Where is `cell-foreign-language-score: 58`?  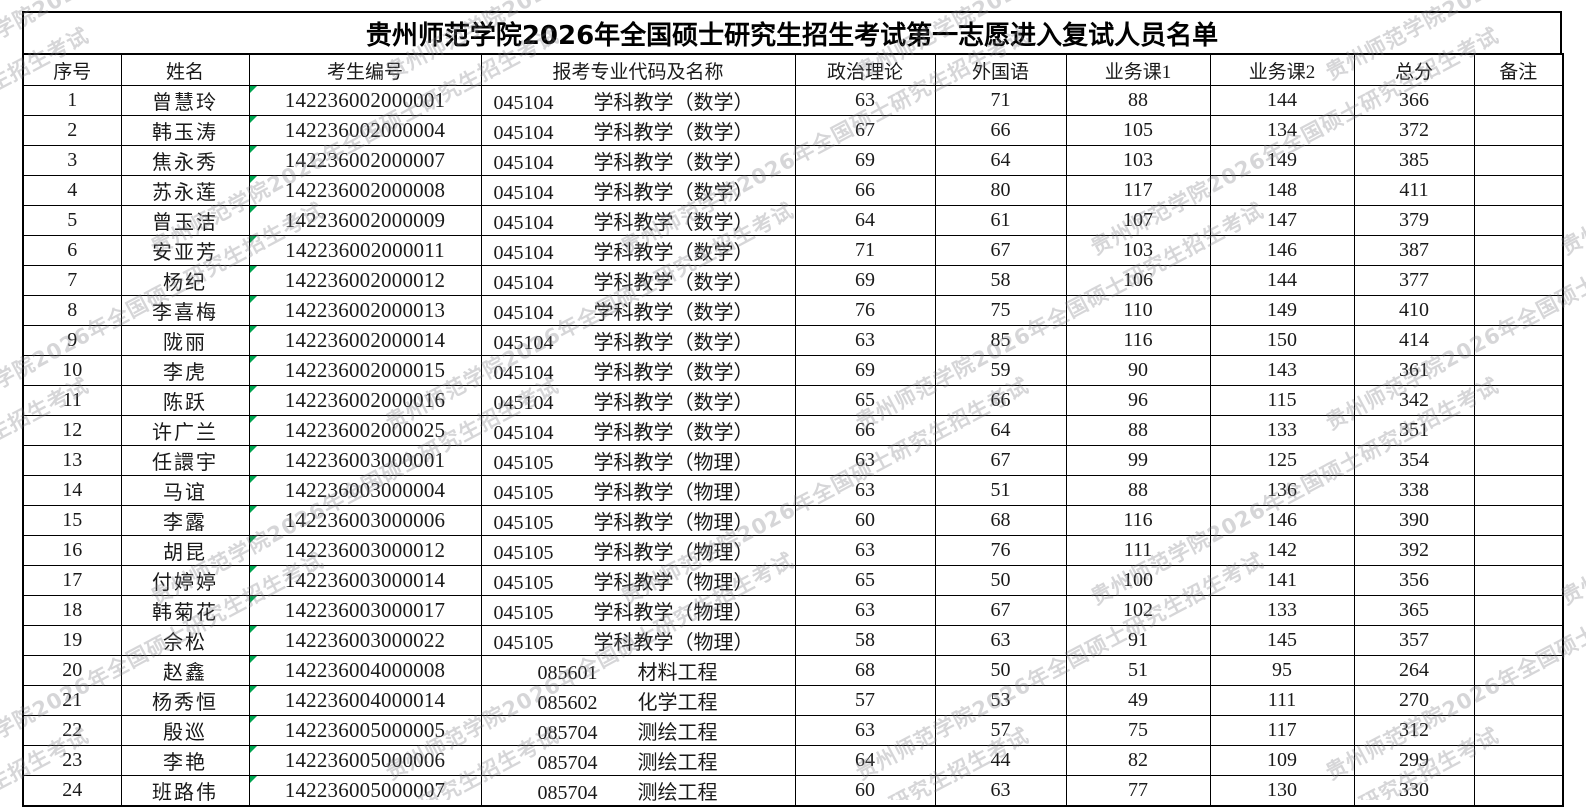 cell-foreign-language-score: 58 is located at coordinates (1000, 280).